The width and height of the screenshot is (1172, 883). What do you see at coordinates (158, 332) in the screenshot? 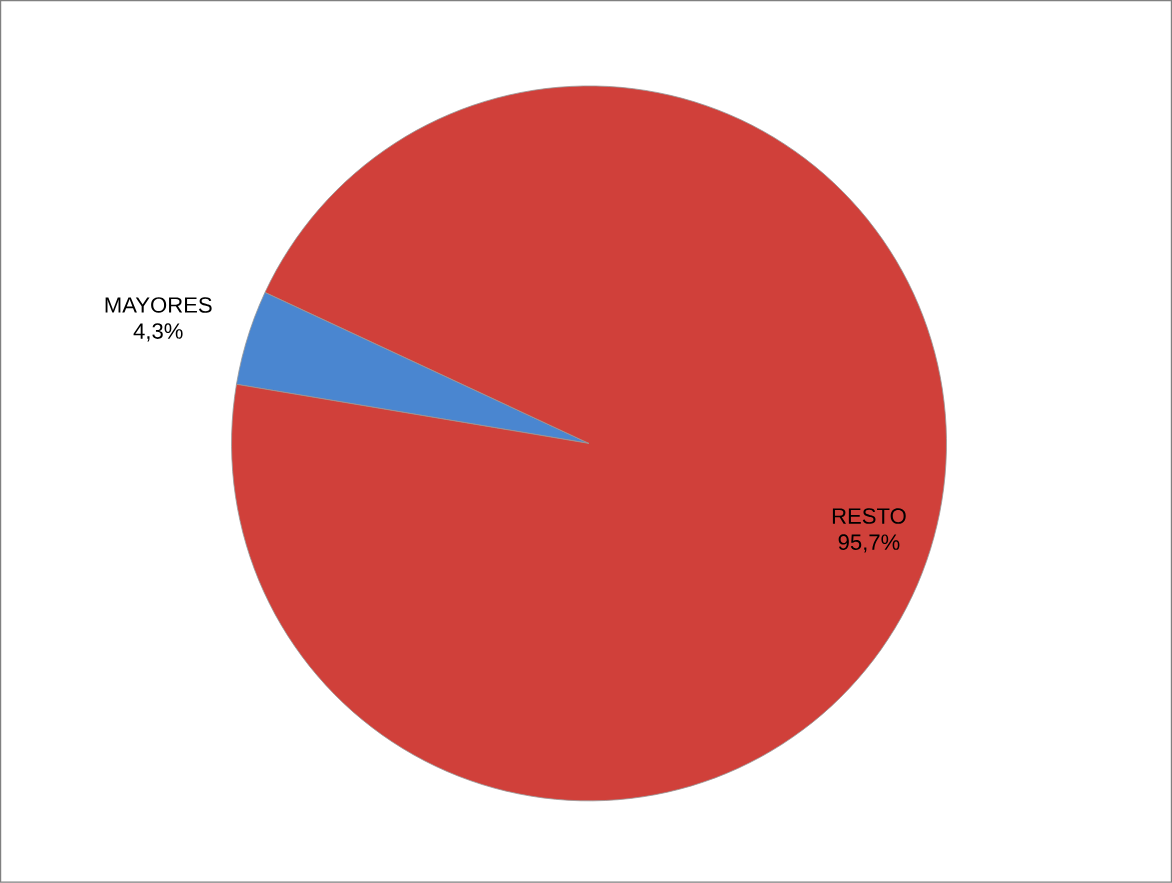
I see `data-label: 4,3%` at bounding box center [158, 332].